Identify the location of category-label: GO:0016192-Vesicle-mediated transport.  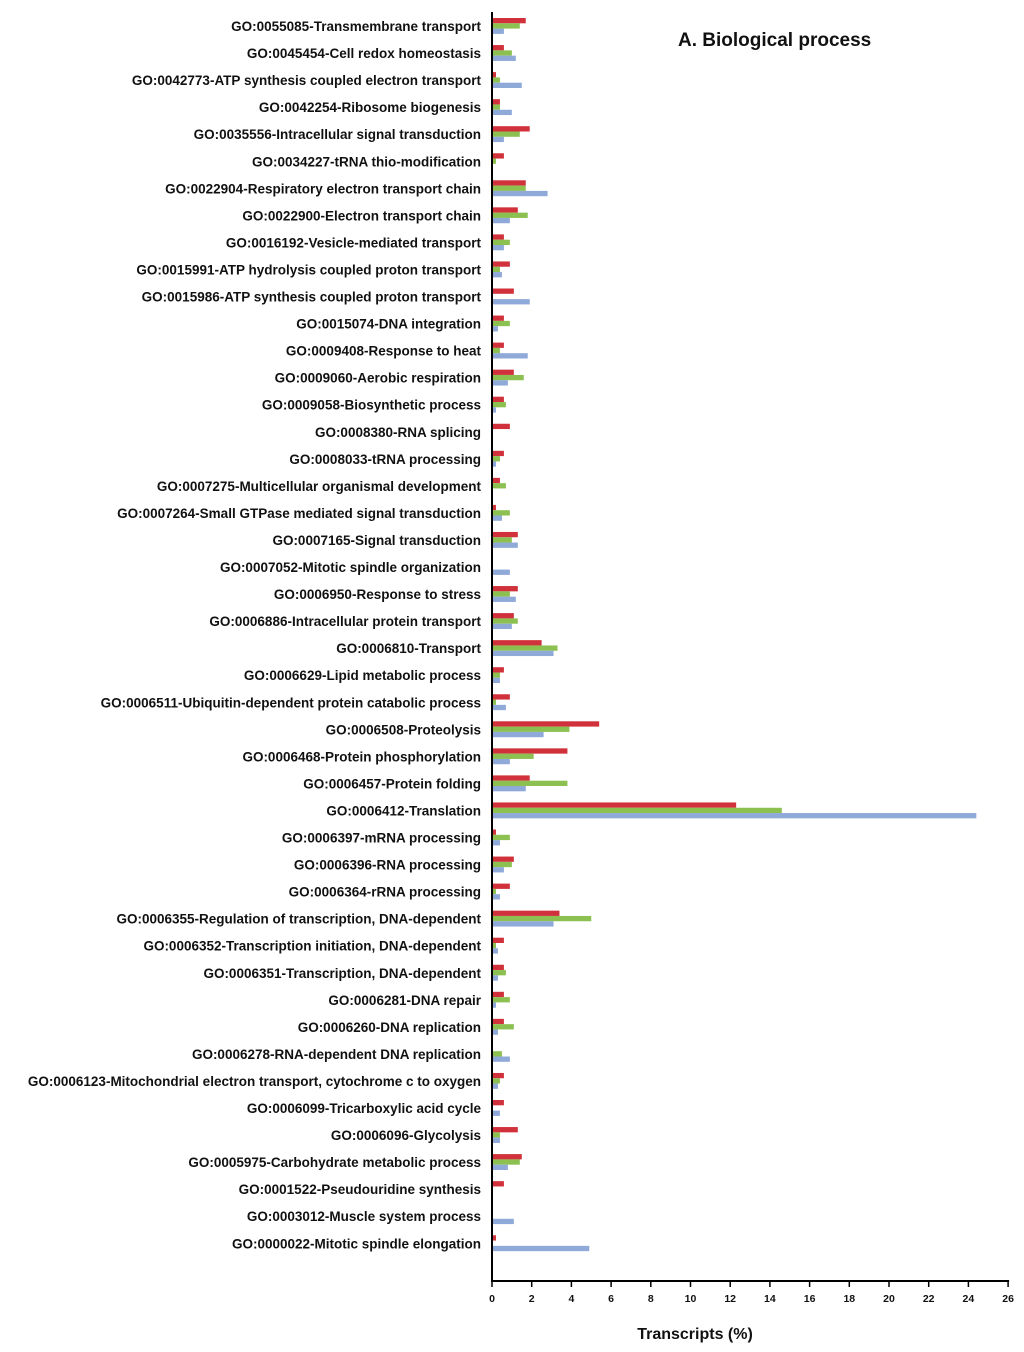
(354, 242).